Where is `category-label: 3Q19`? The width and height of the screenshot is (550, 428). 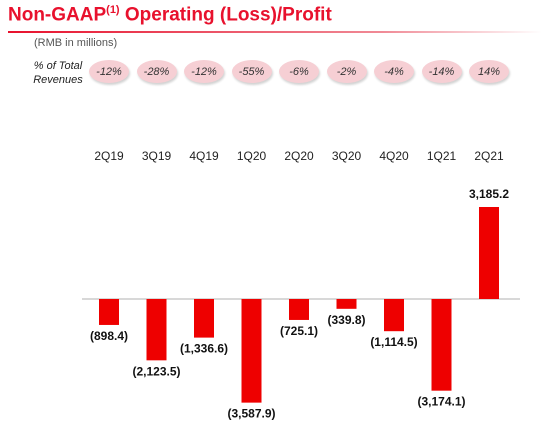 category-label: 3Q19 is located at coordinates (157, 156).